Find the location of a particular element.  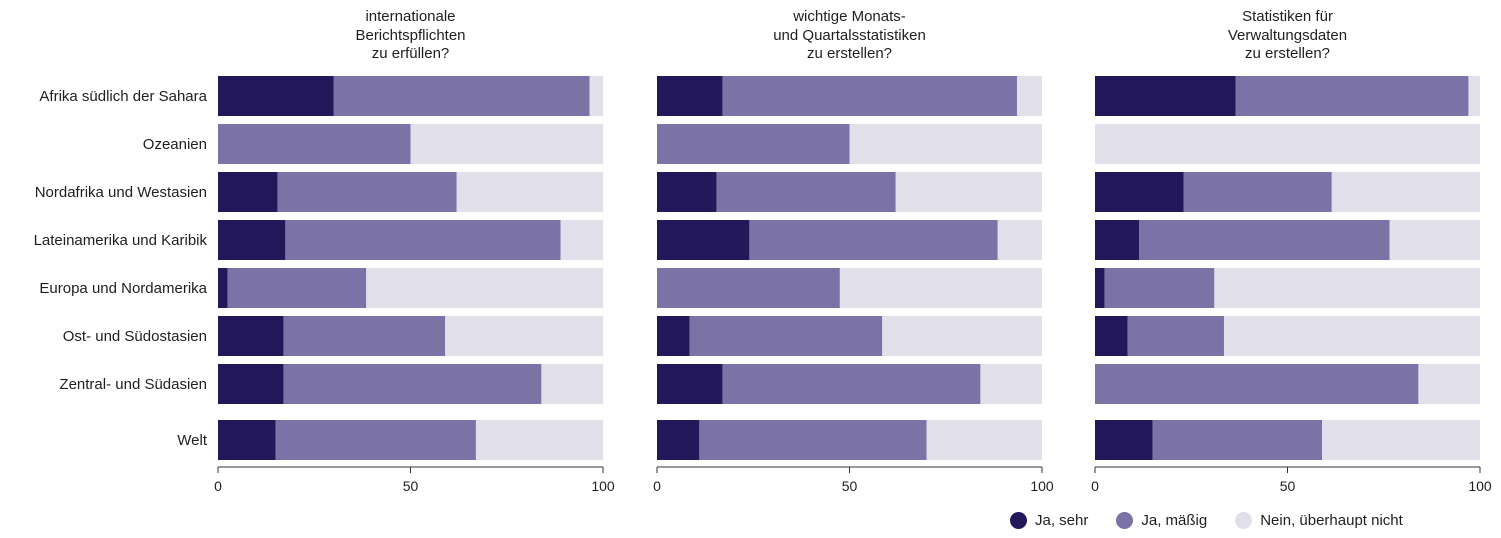

bar-segment-panel-1-afrika-suedlich-der-sahara-nein-ueberhaupt-nicht is located at coordinates (596, 96).